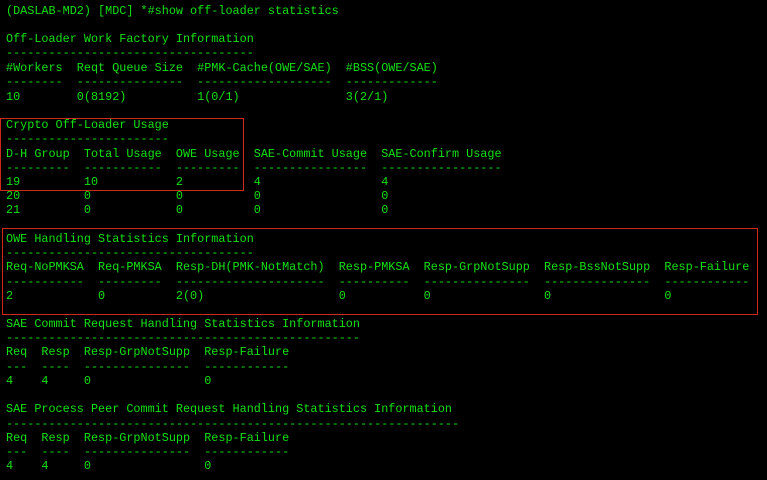 This screenshot has width=767, height=480. I want to click on table-row: 20 0 0 0 0, so click(197, 196).